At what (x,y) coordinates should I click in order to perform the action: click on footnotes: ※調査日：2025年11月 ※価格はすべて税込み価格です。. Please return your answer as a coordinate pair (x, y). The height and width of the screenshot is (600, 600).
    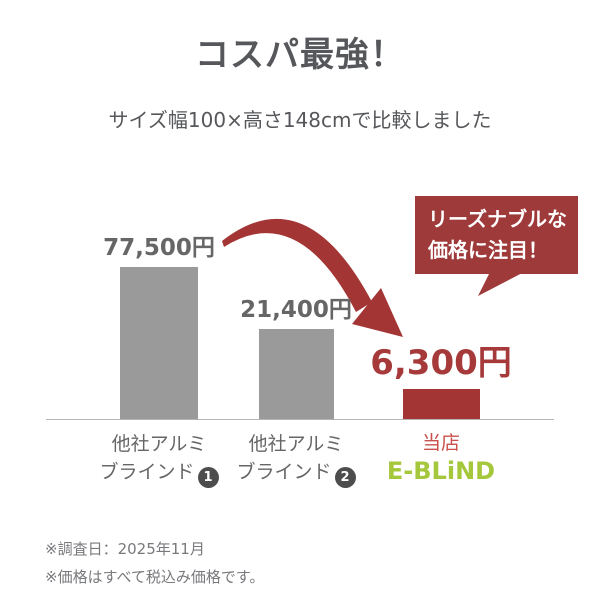
    Looking at the image, I should click on (154, 563).